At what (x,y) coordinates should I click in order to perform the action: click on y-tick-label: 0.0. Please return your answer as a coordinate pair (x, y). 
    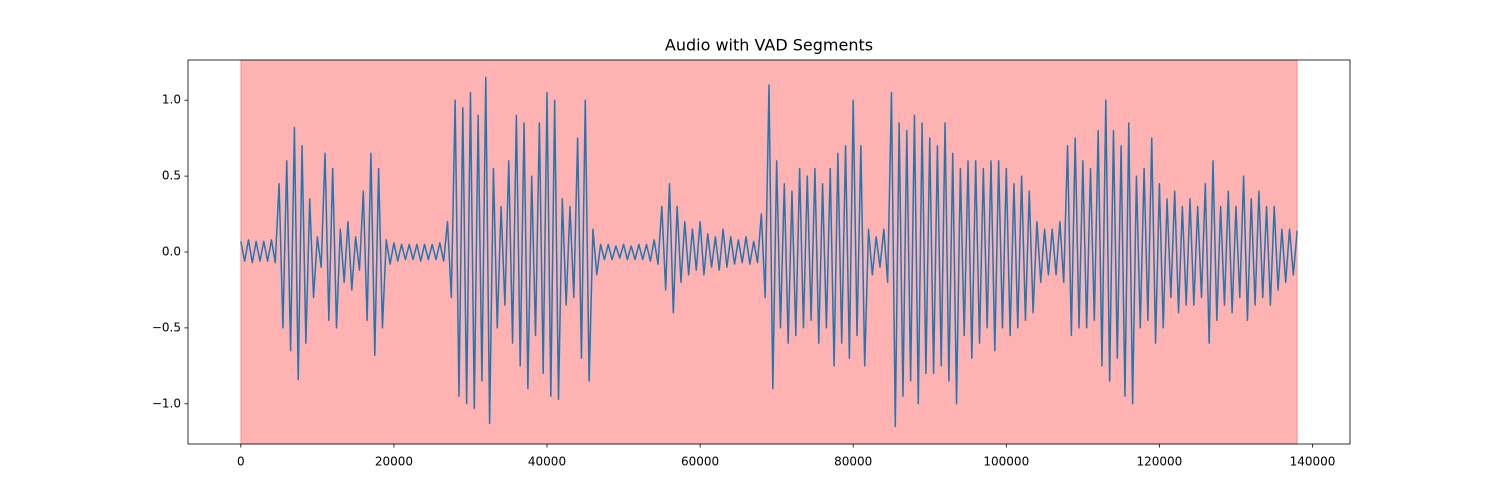
    Looking at the image, I should click on (171, 252).